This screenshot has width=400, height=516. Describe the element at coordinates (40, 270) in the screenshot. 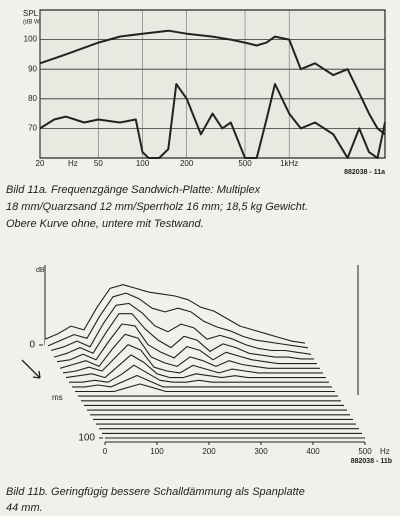

I see `z-label: dB` at that location.